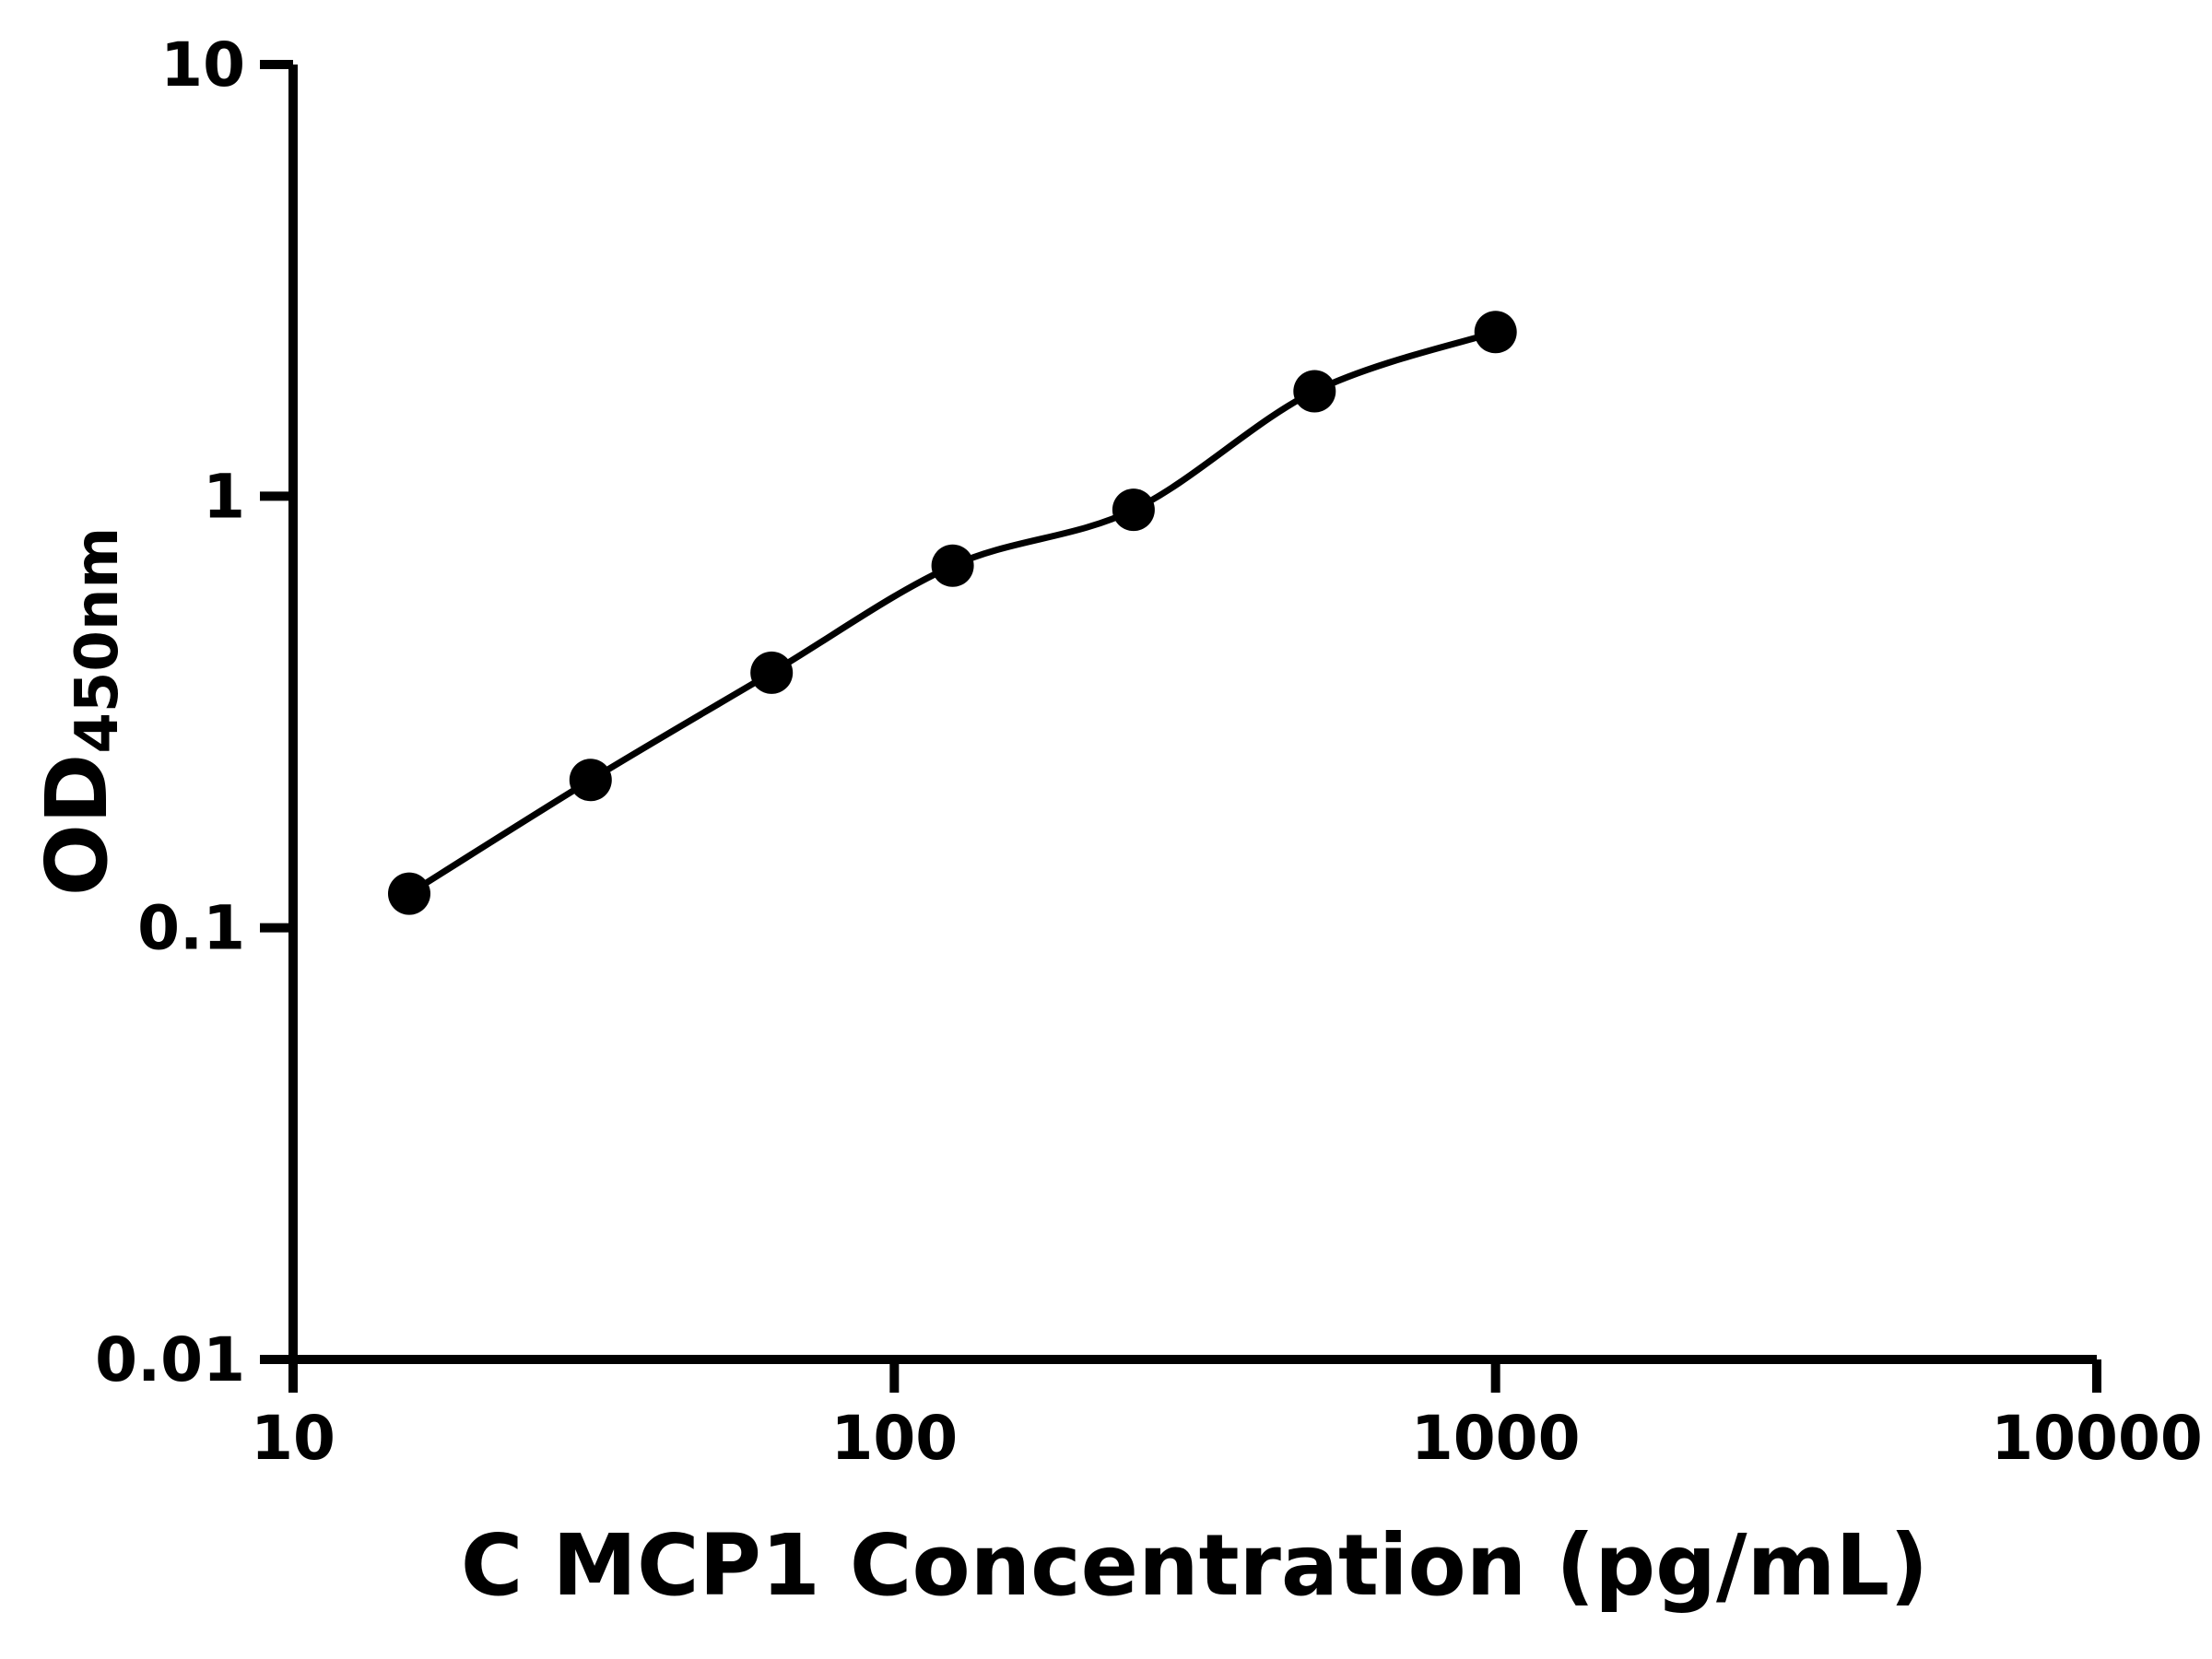 This screenshot has height=1659, width=2212. I want to click on x-tick-label: 10000, so click(2097, 1438).